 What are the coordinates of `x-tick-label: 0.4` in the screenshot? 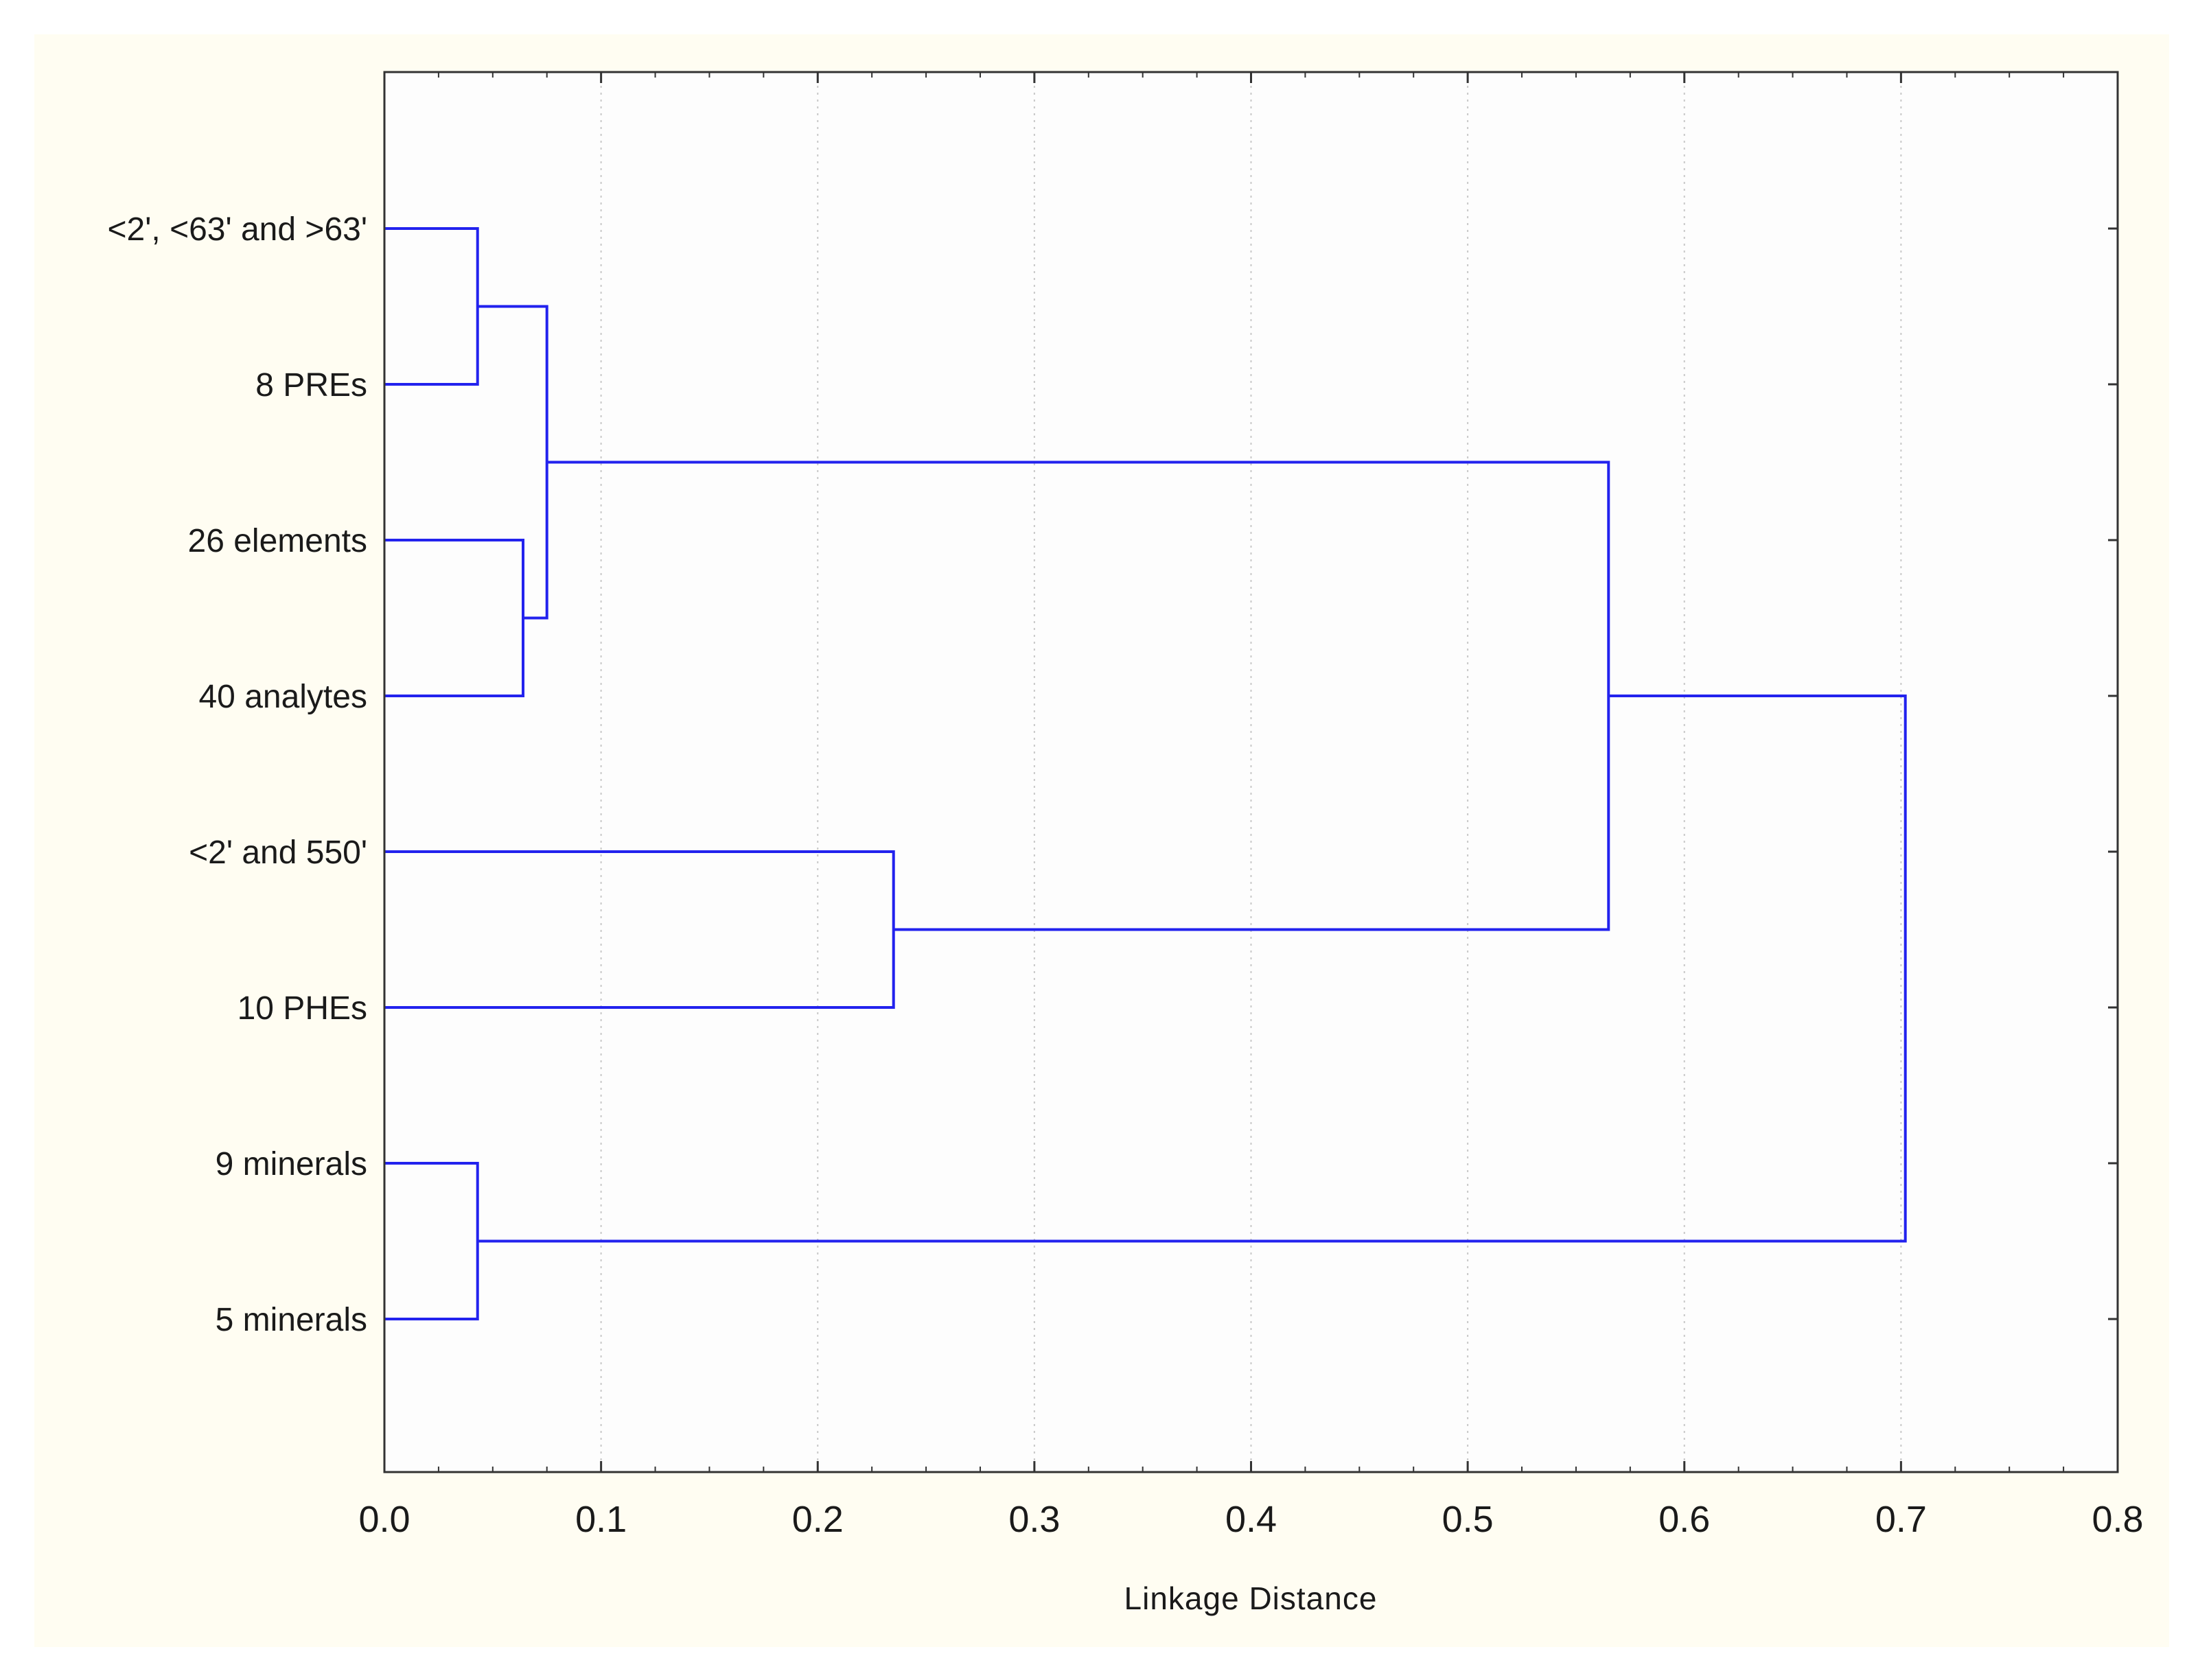 It's located at (1251, 1519).